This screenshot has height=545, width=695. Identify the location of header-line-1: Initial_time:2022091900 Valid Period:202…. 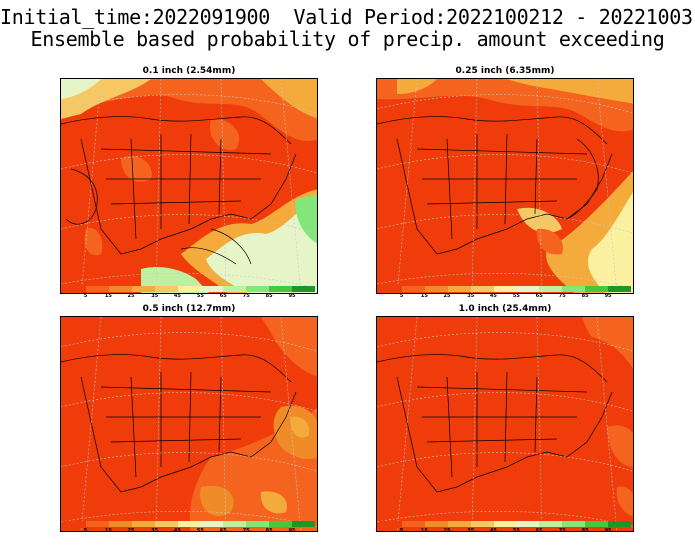
(347, 17).